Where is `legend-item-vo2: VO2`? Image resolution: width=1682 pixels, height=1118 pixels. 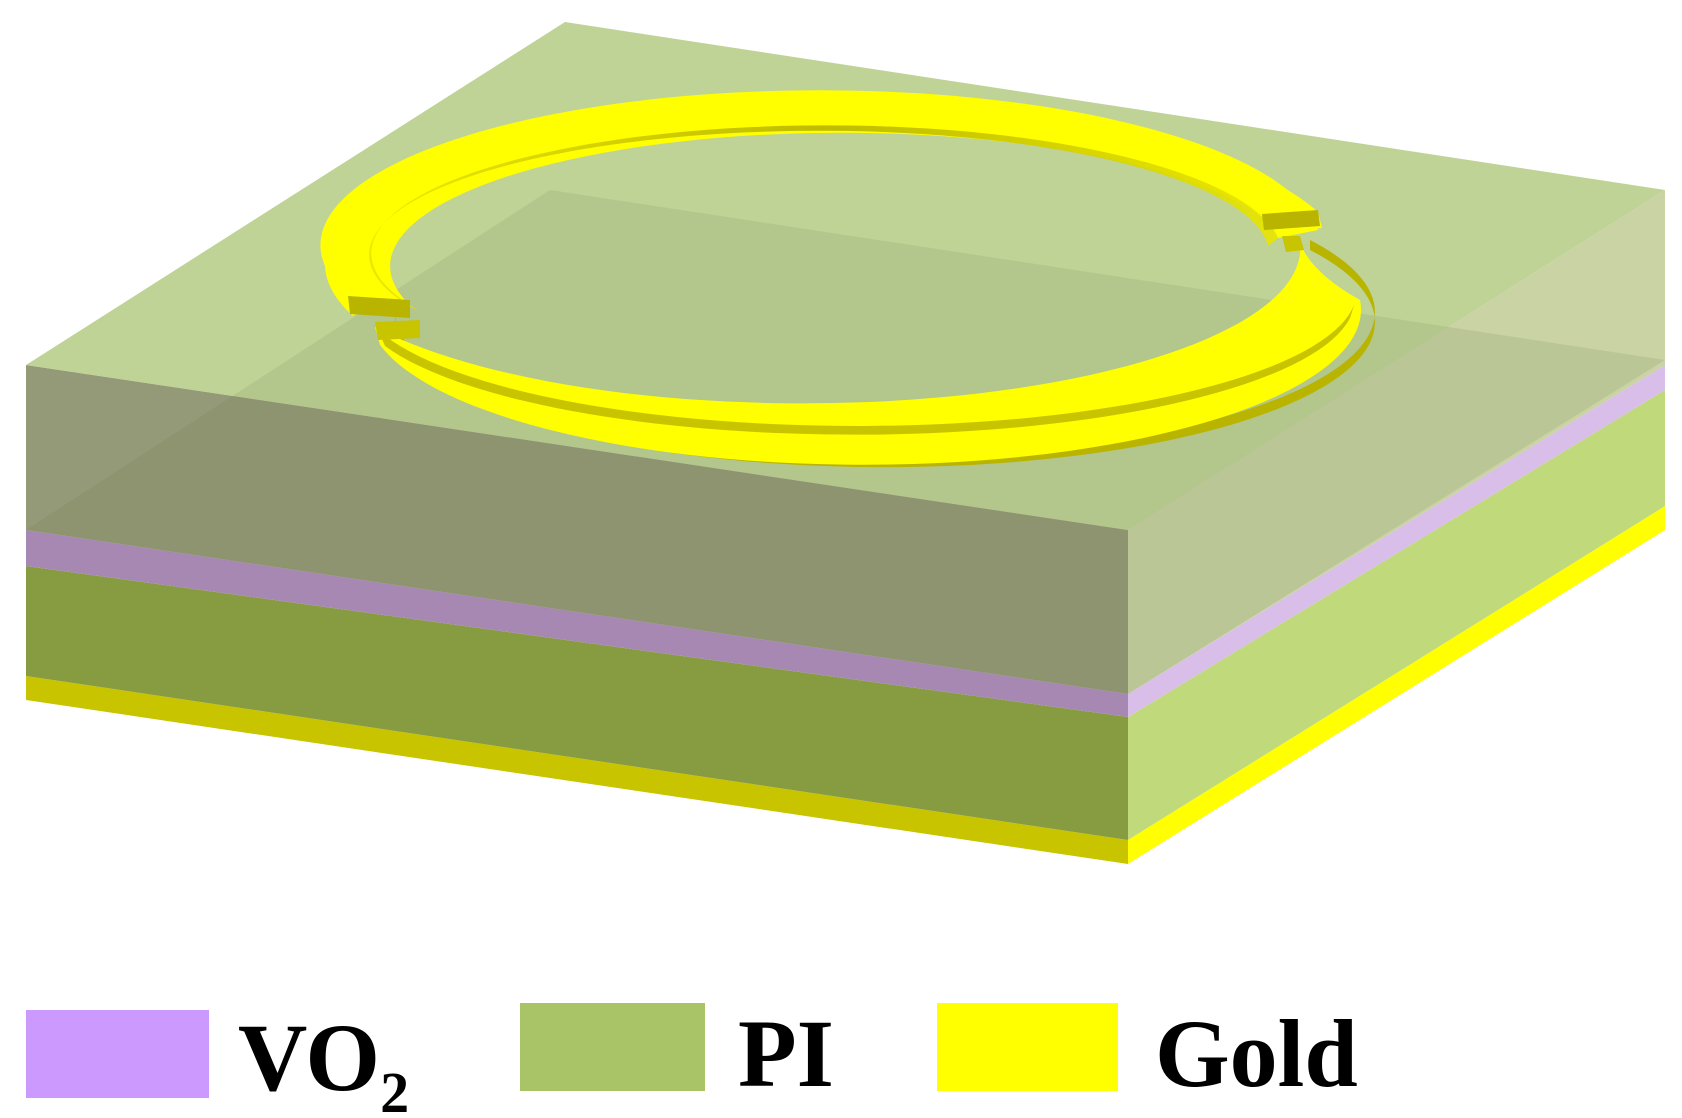
legend-item-vo2: VO2 is located at coordinates (217, 1061).